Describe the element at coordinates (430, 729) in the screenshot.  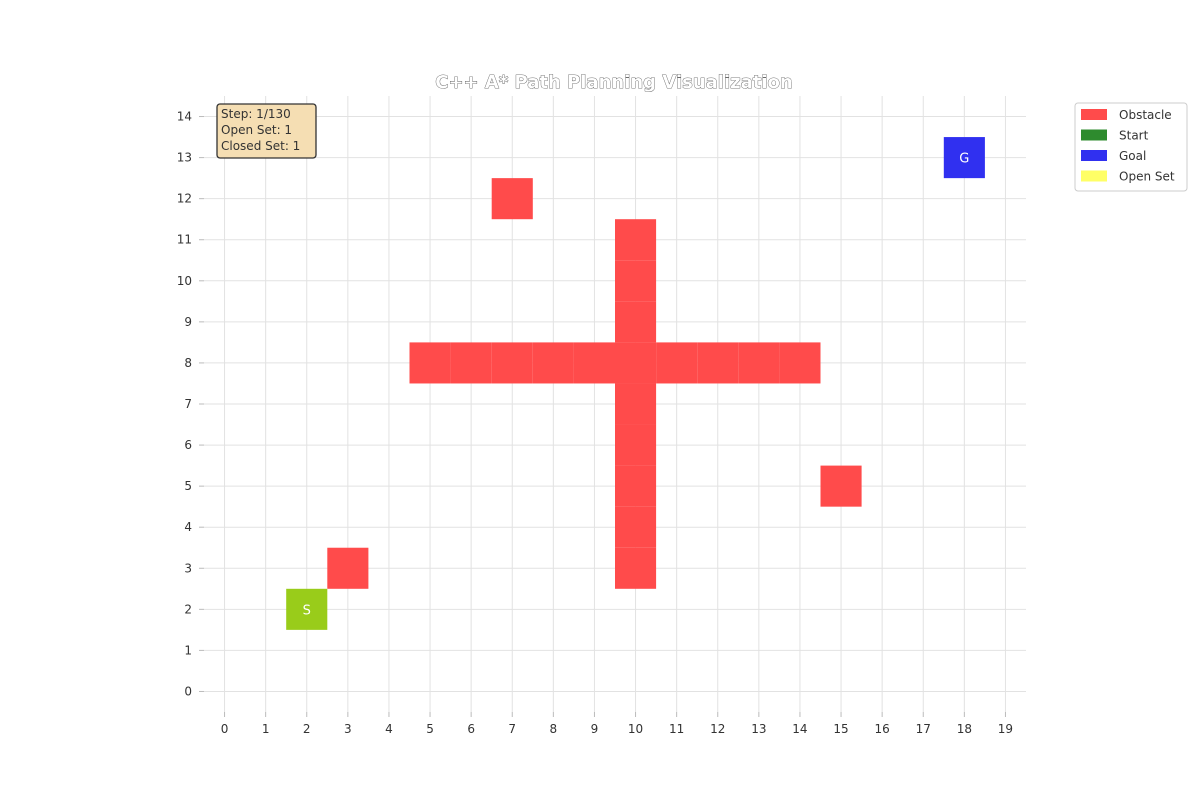
I see `x-tick-label: 5` at that location.